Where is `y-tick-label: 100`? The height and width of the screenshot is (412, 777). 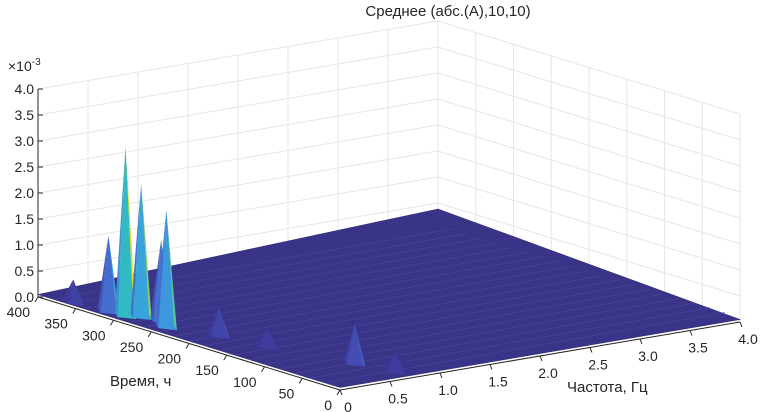
y-tick-label: 100 is located at coordinates (245, 382).